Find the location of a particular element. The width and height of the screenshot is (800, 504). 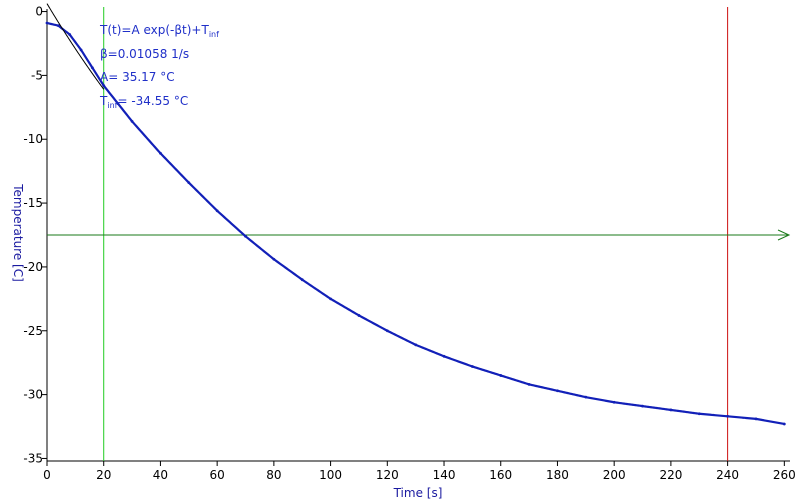

y-tick-label: -20 is located at coordinates (33, 267).